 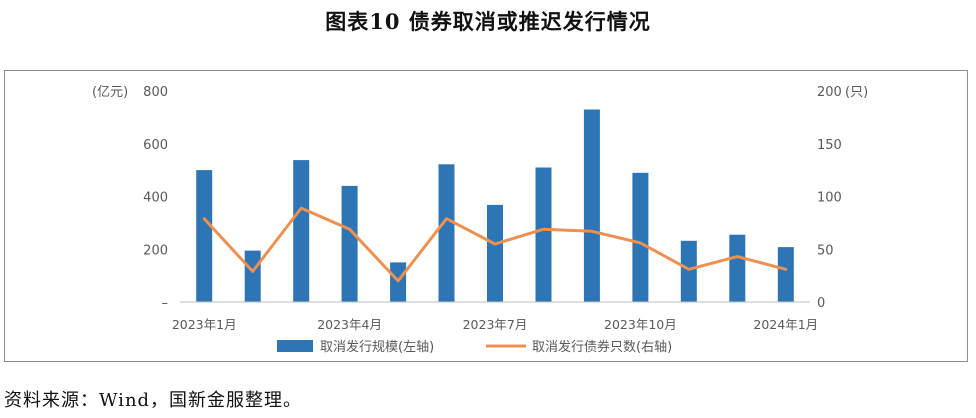 I want to click on source-note: 资料来源：Wind，国新金服整理。, so click(x=153, y=400).